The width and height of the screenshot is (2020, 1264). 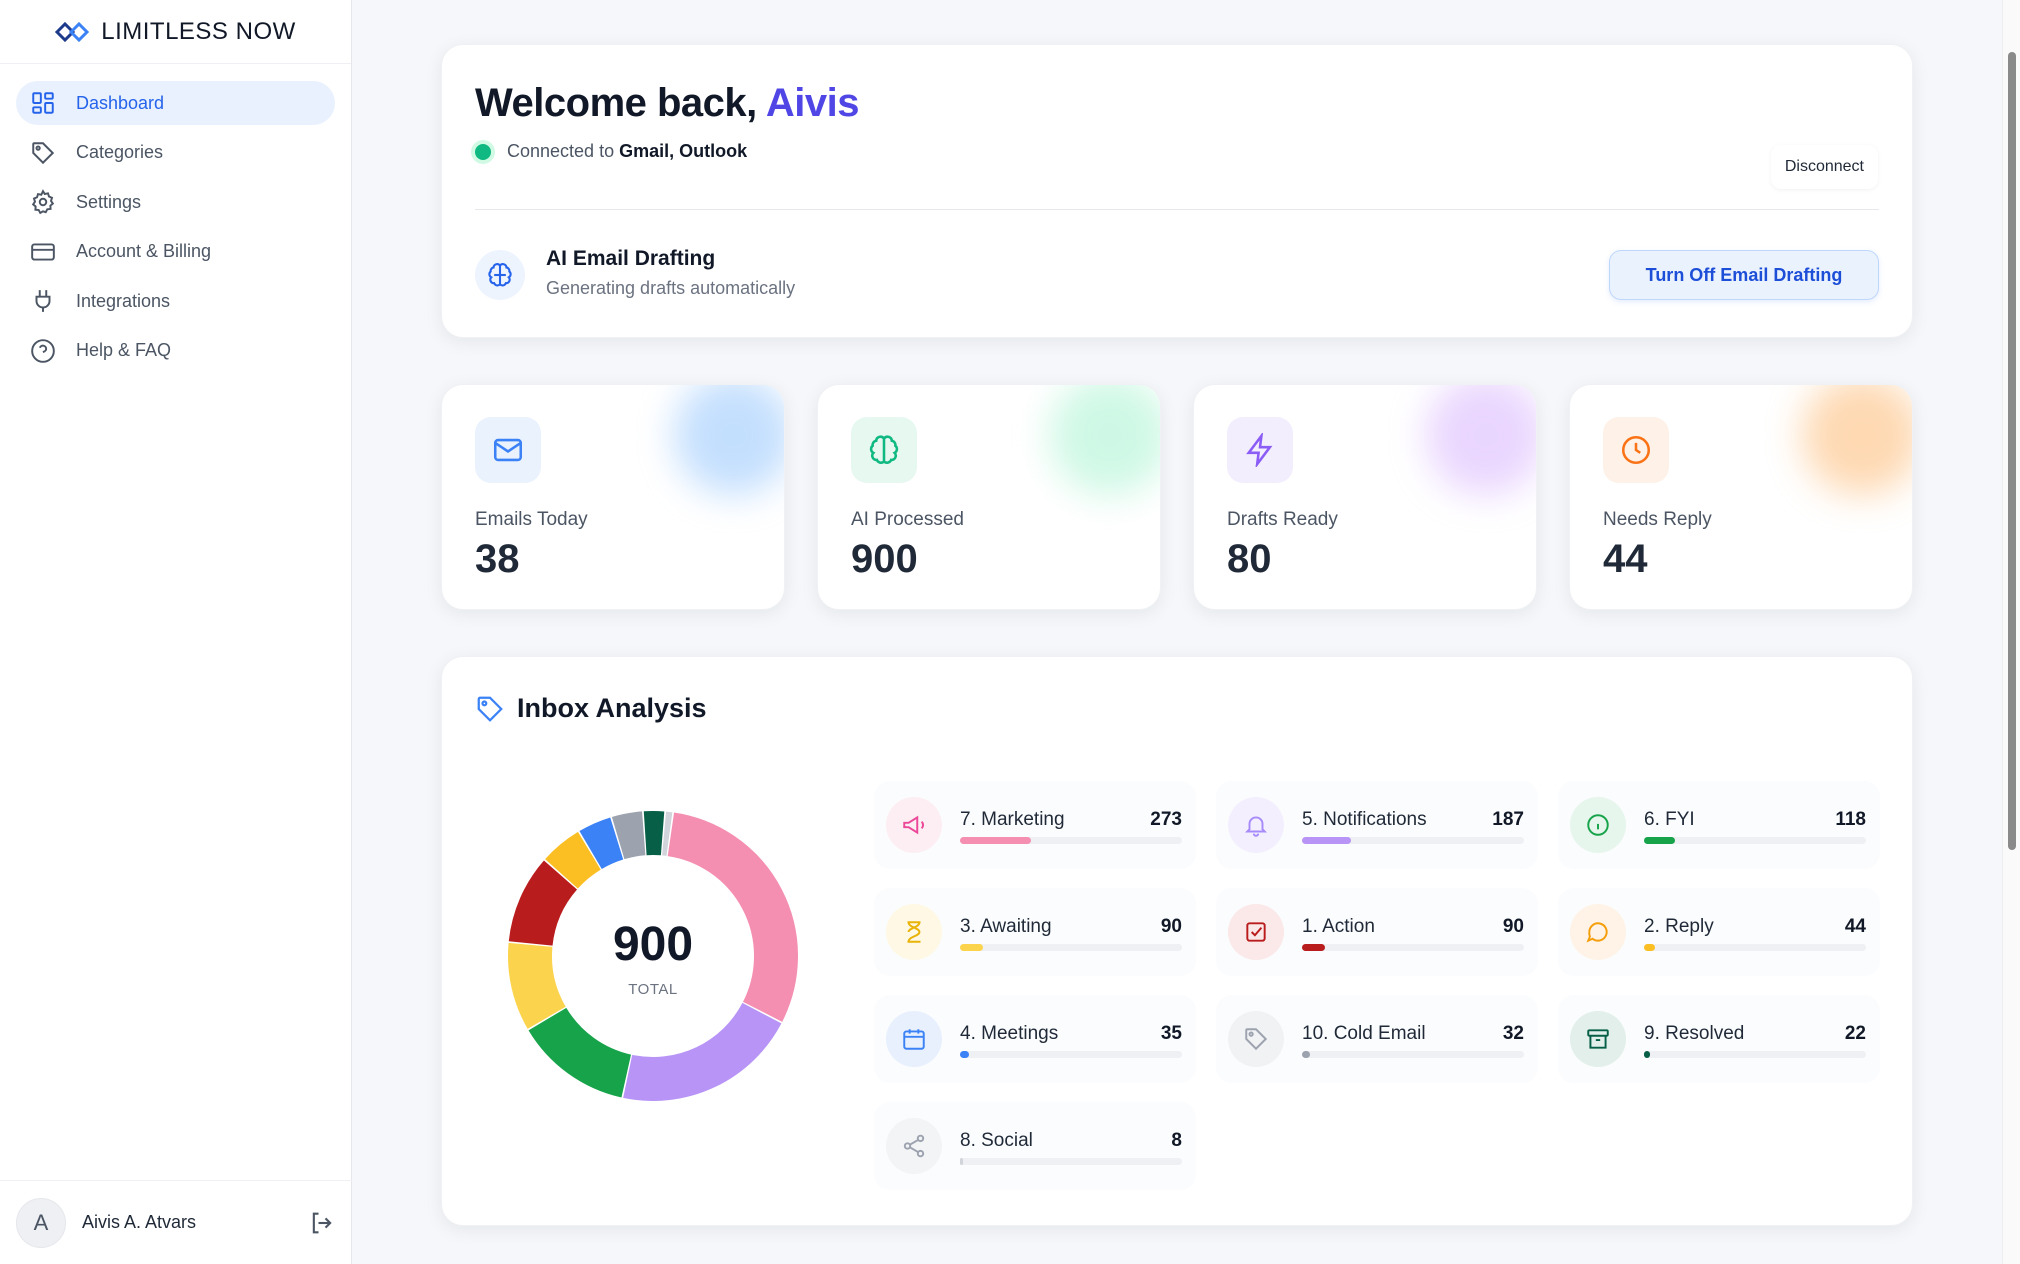 I want to click on category-label: 2. Reply, so click(x=1679, y=926).